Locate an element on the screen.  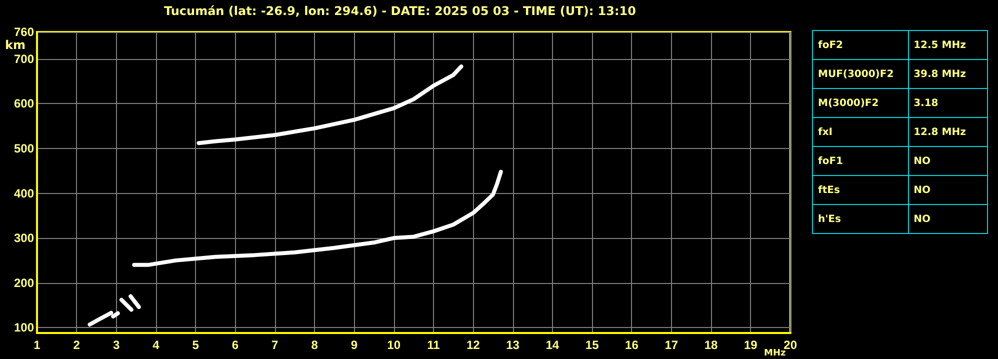
y-tick-label: 300 is located at coordinates (24, 238).